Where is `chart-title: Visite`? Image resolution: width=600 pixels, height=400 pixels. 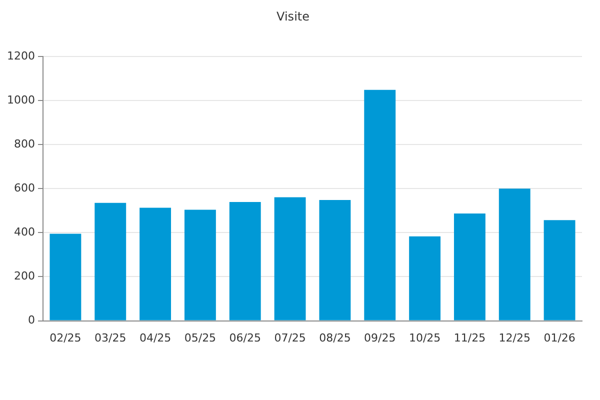 chart-title: Visite is located at coordinates (293, 16).